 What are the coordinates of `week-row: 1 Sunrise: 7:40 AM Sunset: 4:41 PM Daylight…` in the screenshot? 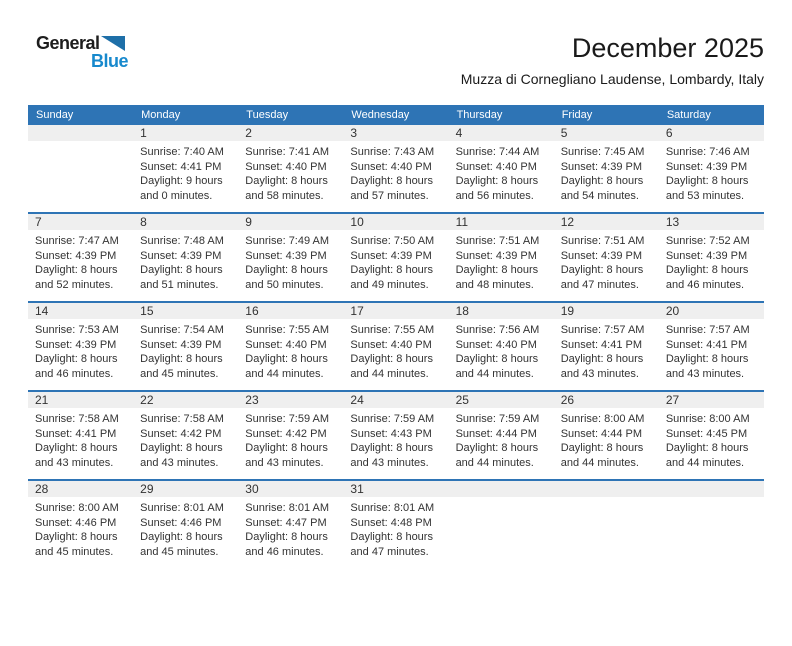 It's located at (396, 168).